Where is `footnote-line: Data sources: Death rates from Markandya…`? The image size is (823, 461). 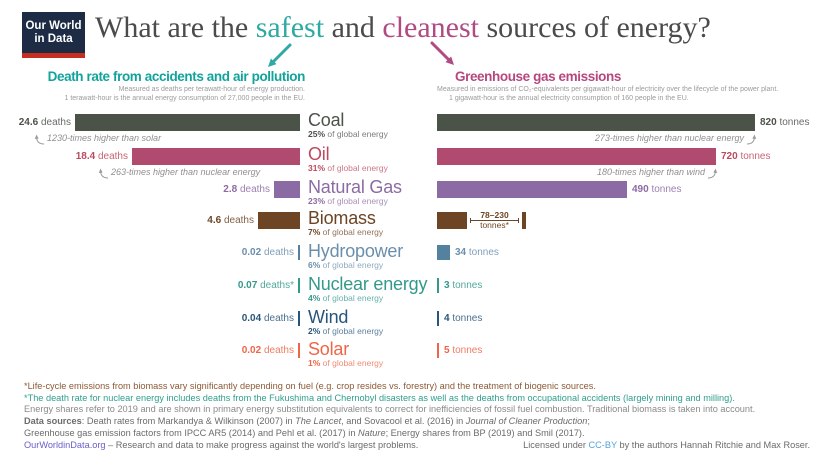 footnote-line: Data sources: Death rates from Markandya… is located at coordinates (307, 421).